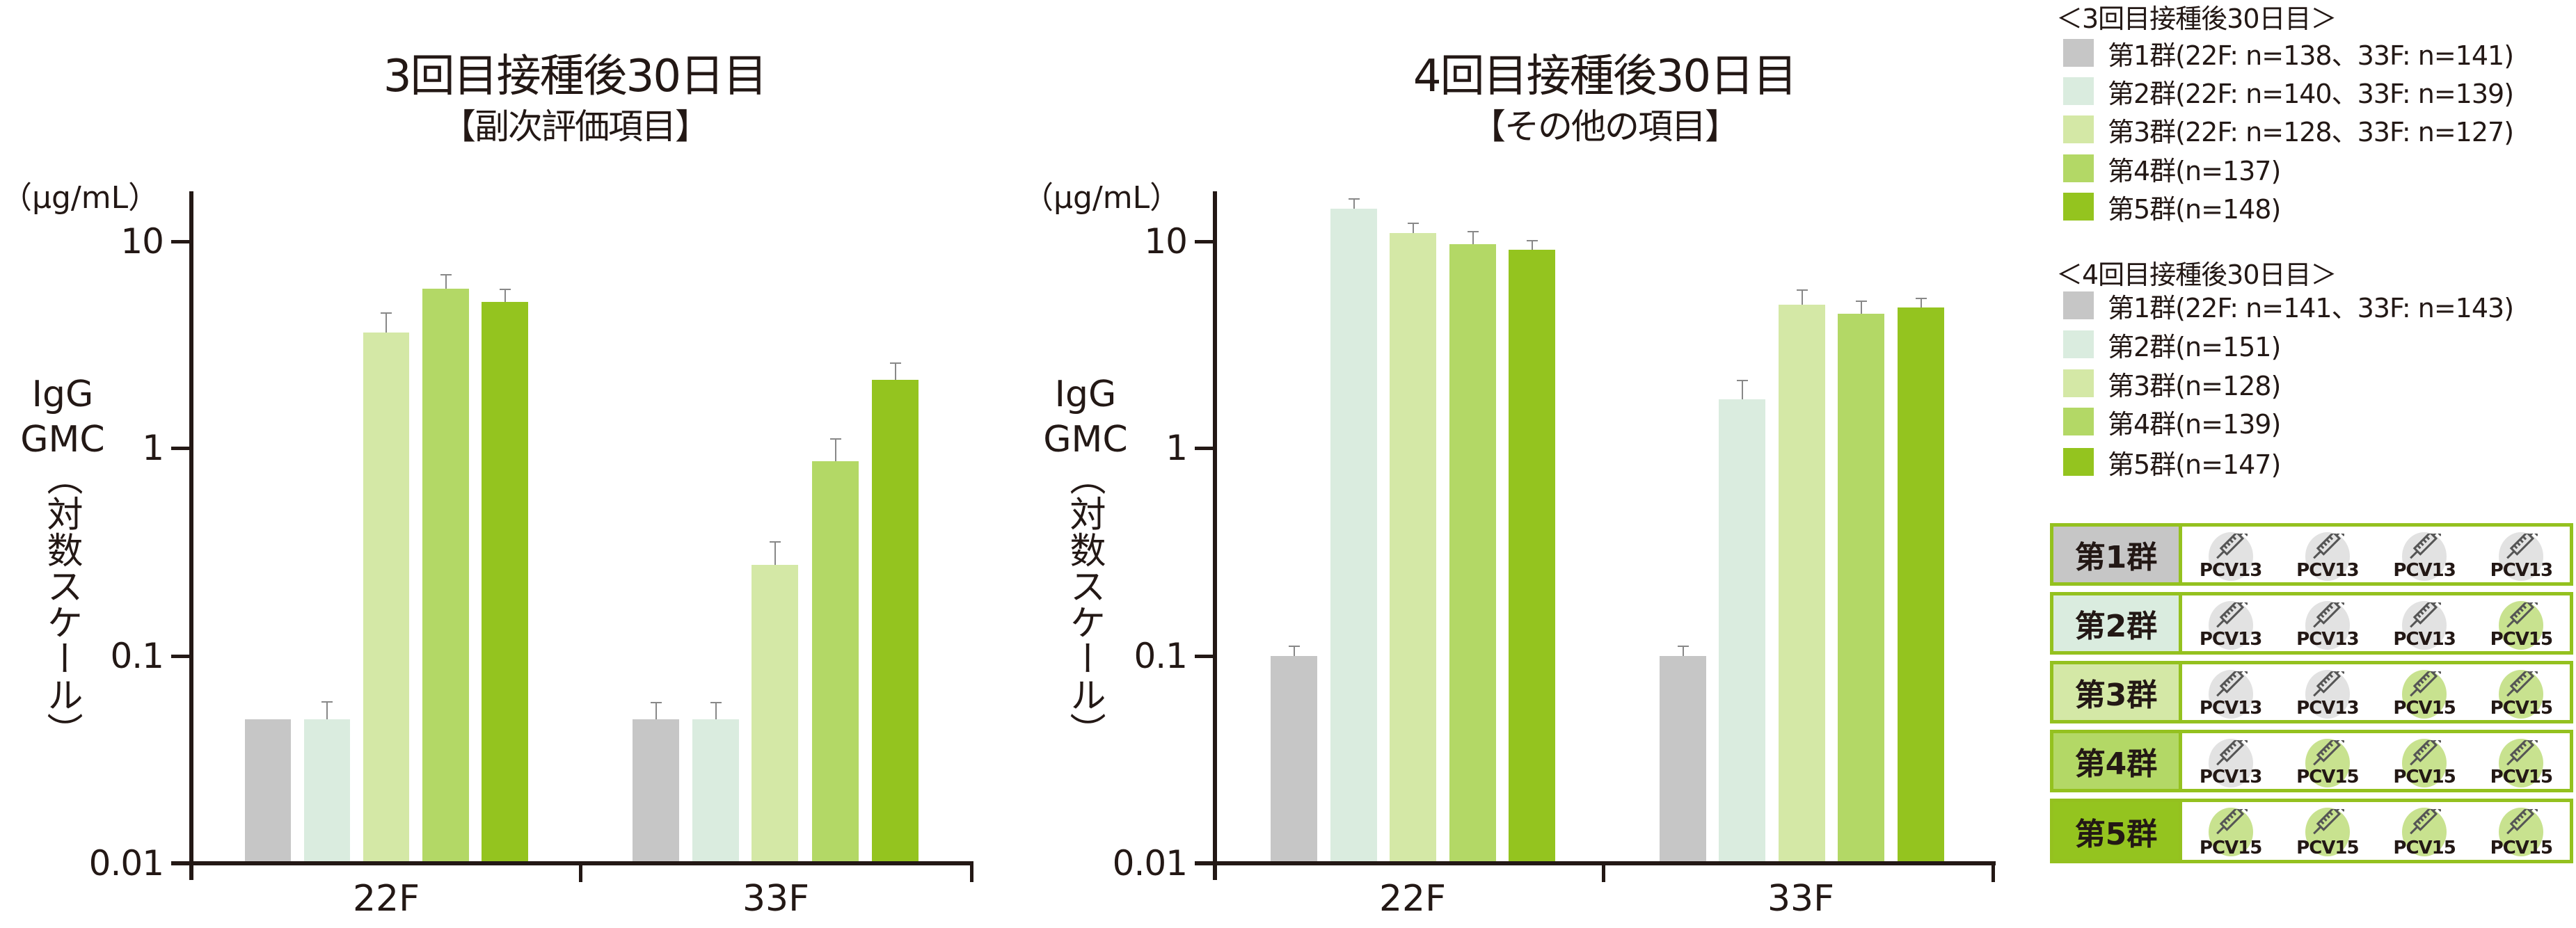  I want to click on legend-item: 第1群(22F: n=141、33F: n=143), so click(2288, 306).